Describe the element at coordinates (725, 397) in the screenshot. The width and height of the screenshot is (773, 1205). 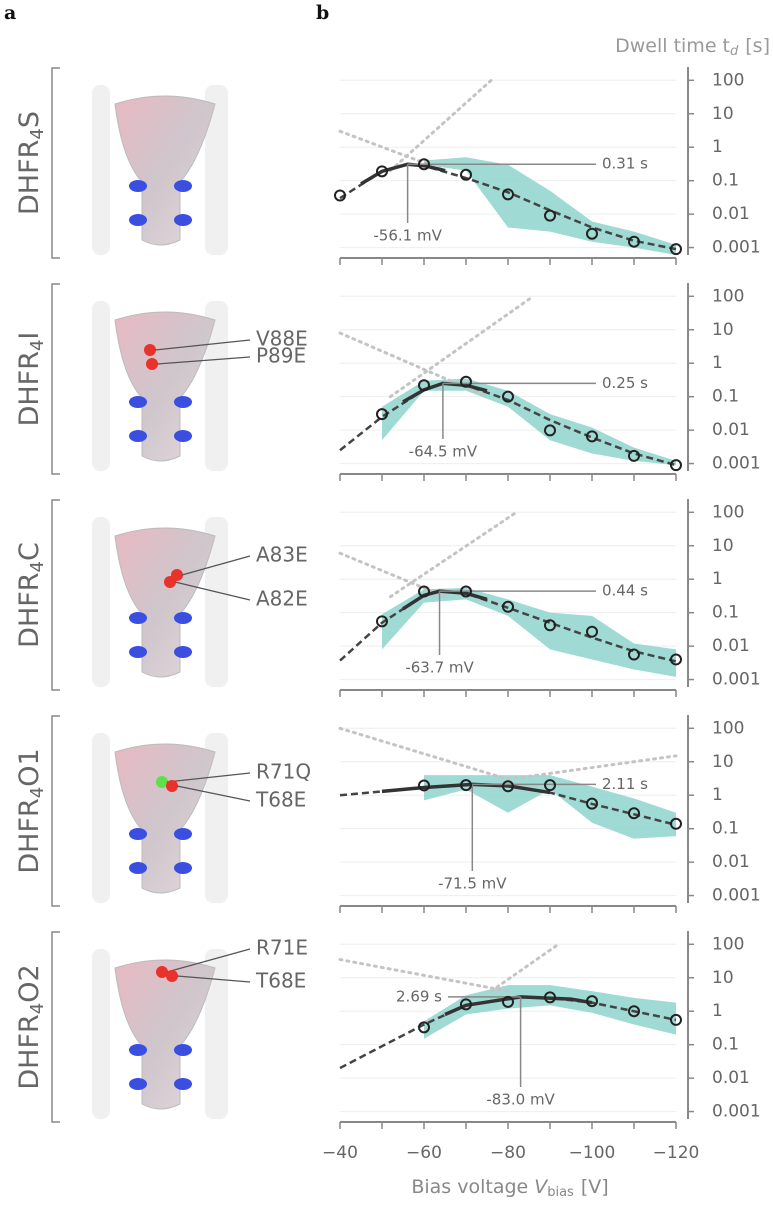
I see `y-tick-label: 0.1` at that location.